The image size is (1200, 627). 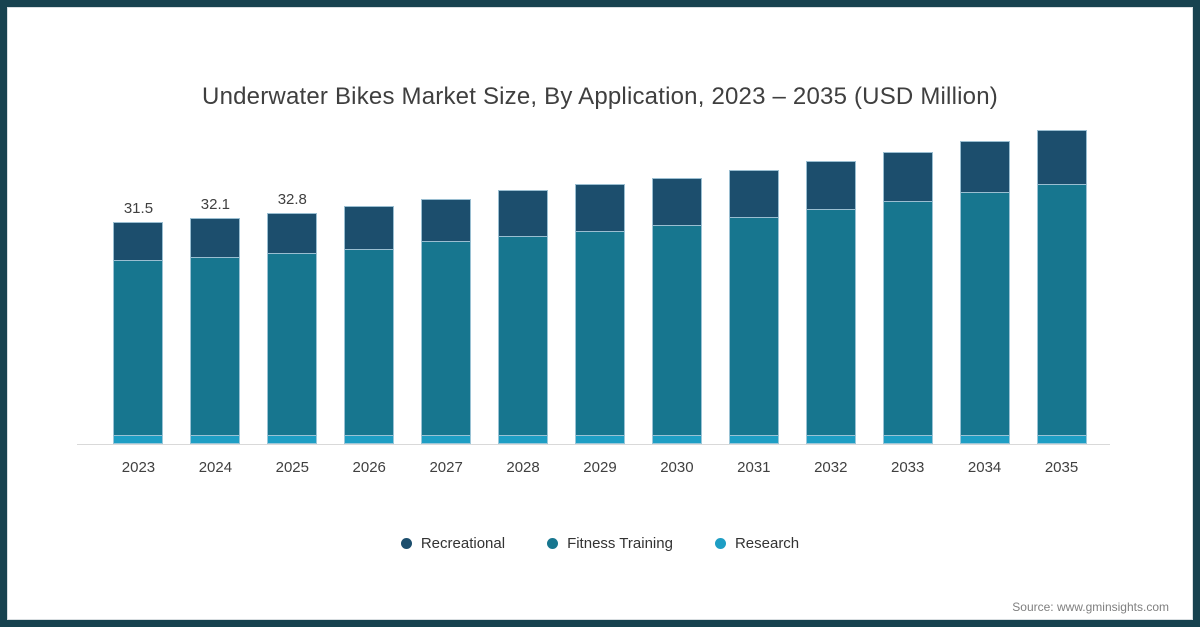 I want to click on segment-fitness-training-2030, so click(x=676, y=331).